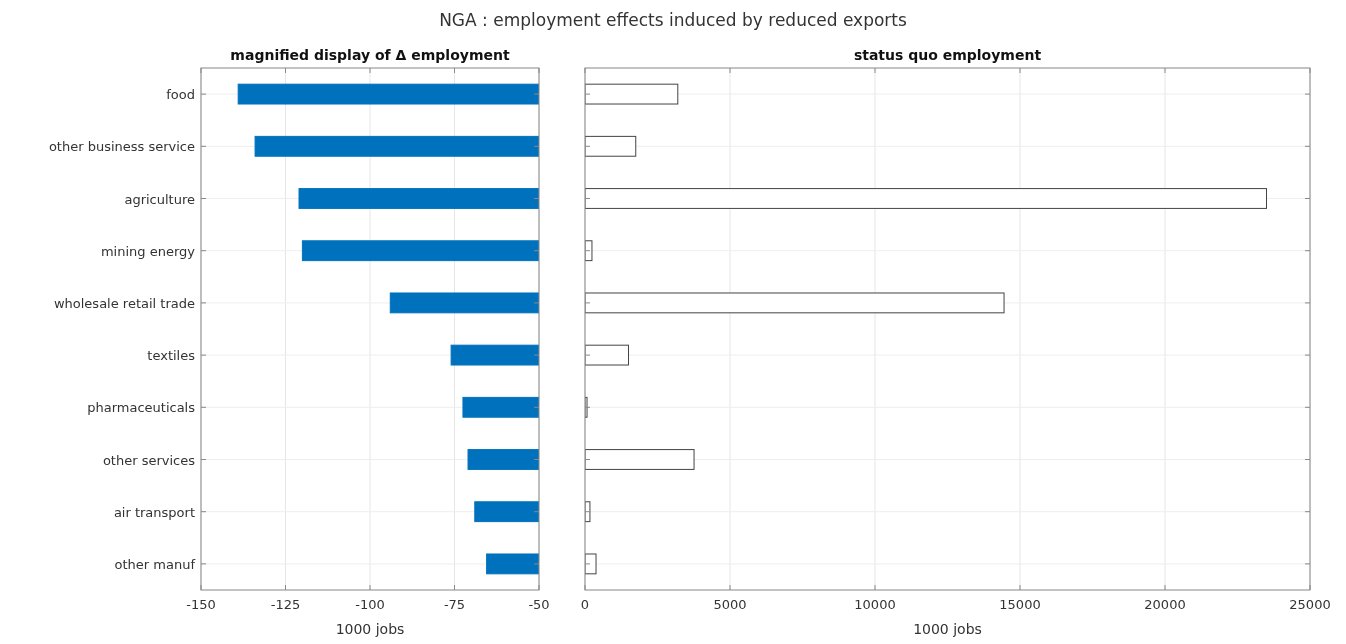  What do you see at coordinates (141, 408) in the screenshot?
I see `y-tick-label: pharmaceuticals` at bounding box center [141, 408].